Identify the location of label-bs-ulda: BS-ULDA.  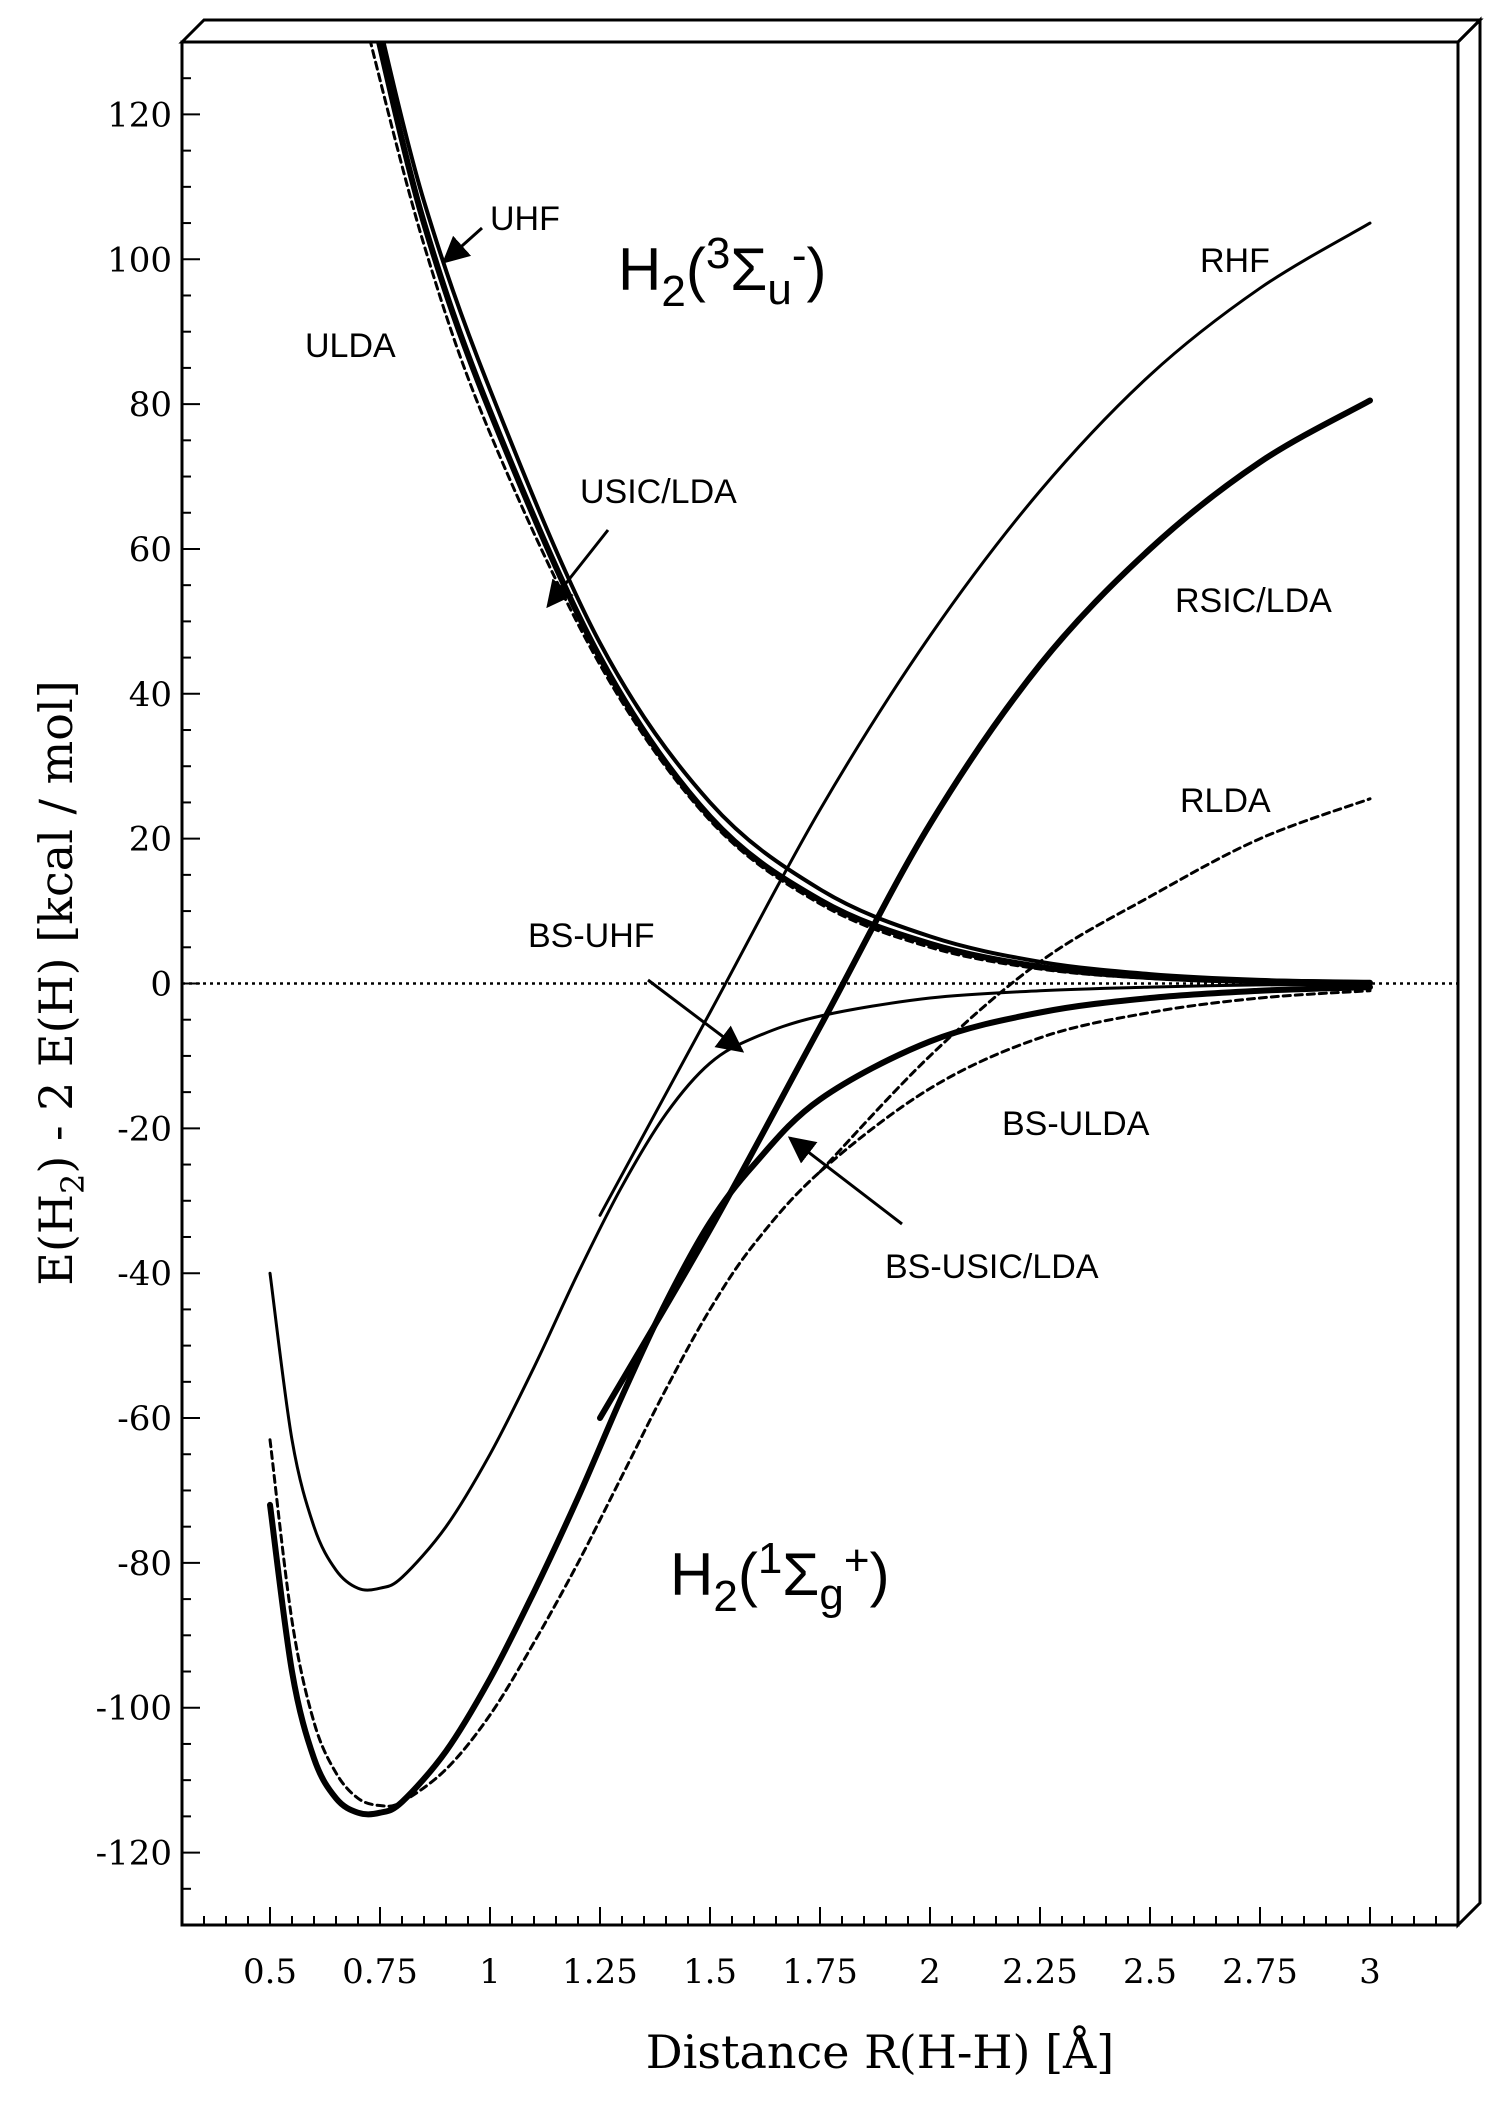
(1076, 1124).